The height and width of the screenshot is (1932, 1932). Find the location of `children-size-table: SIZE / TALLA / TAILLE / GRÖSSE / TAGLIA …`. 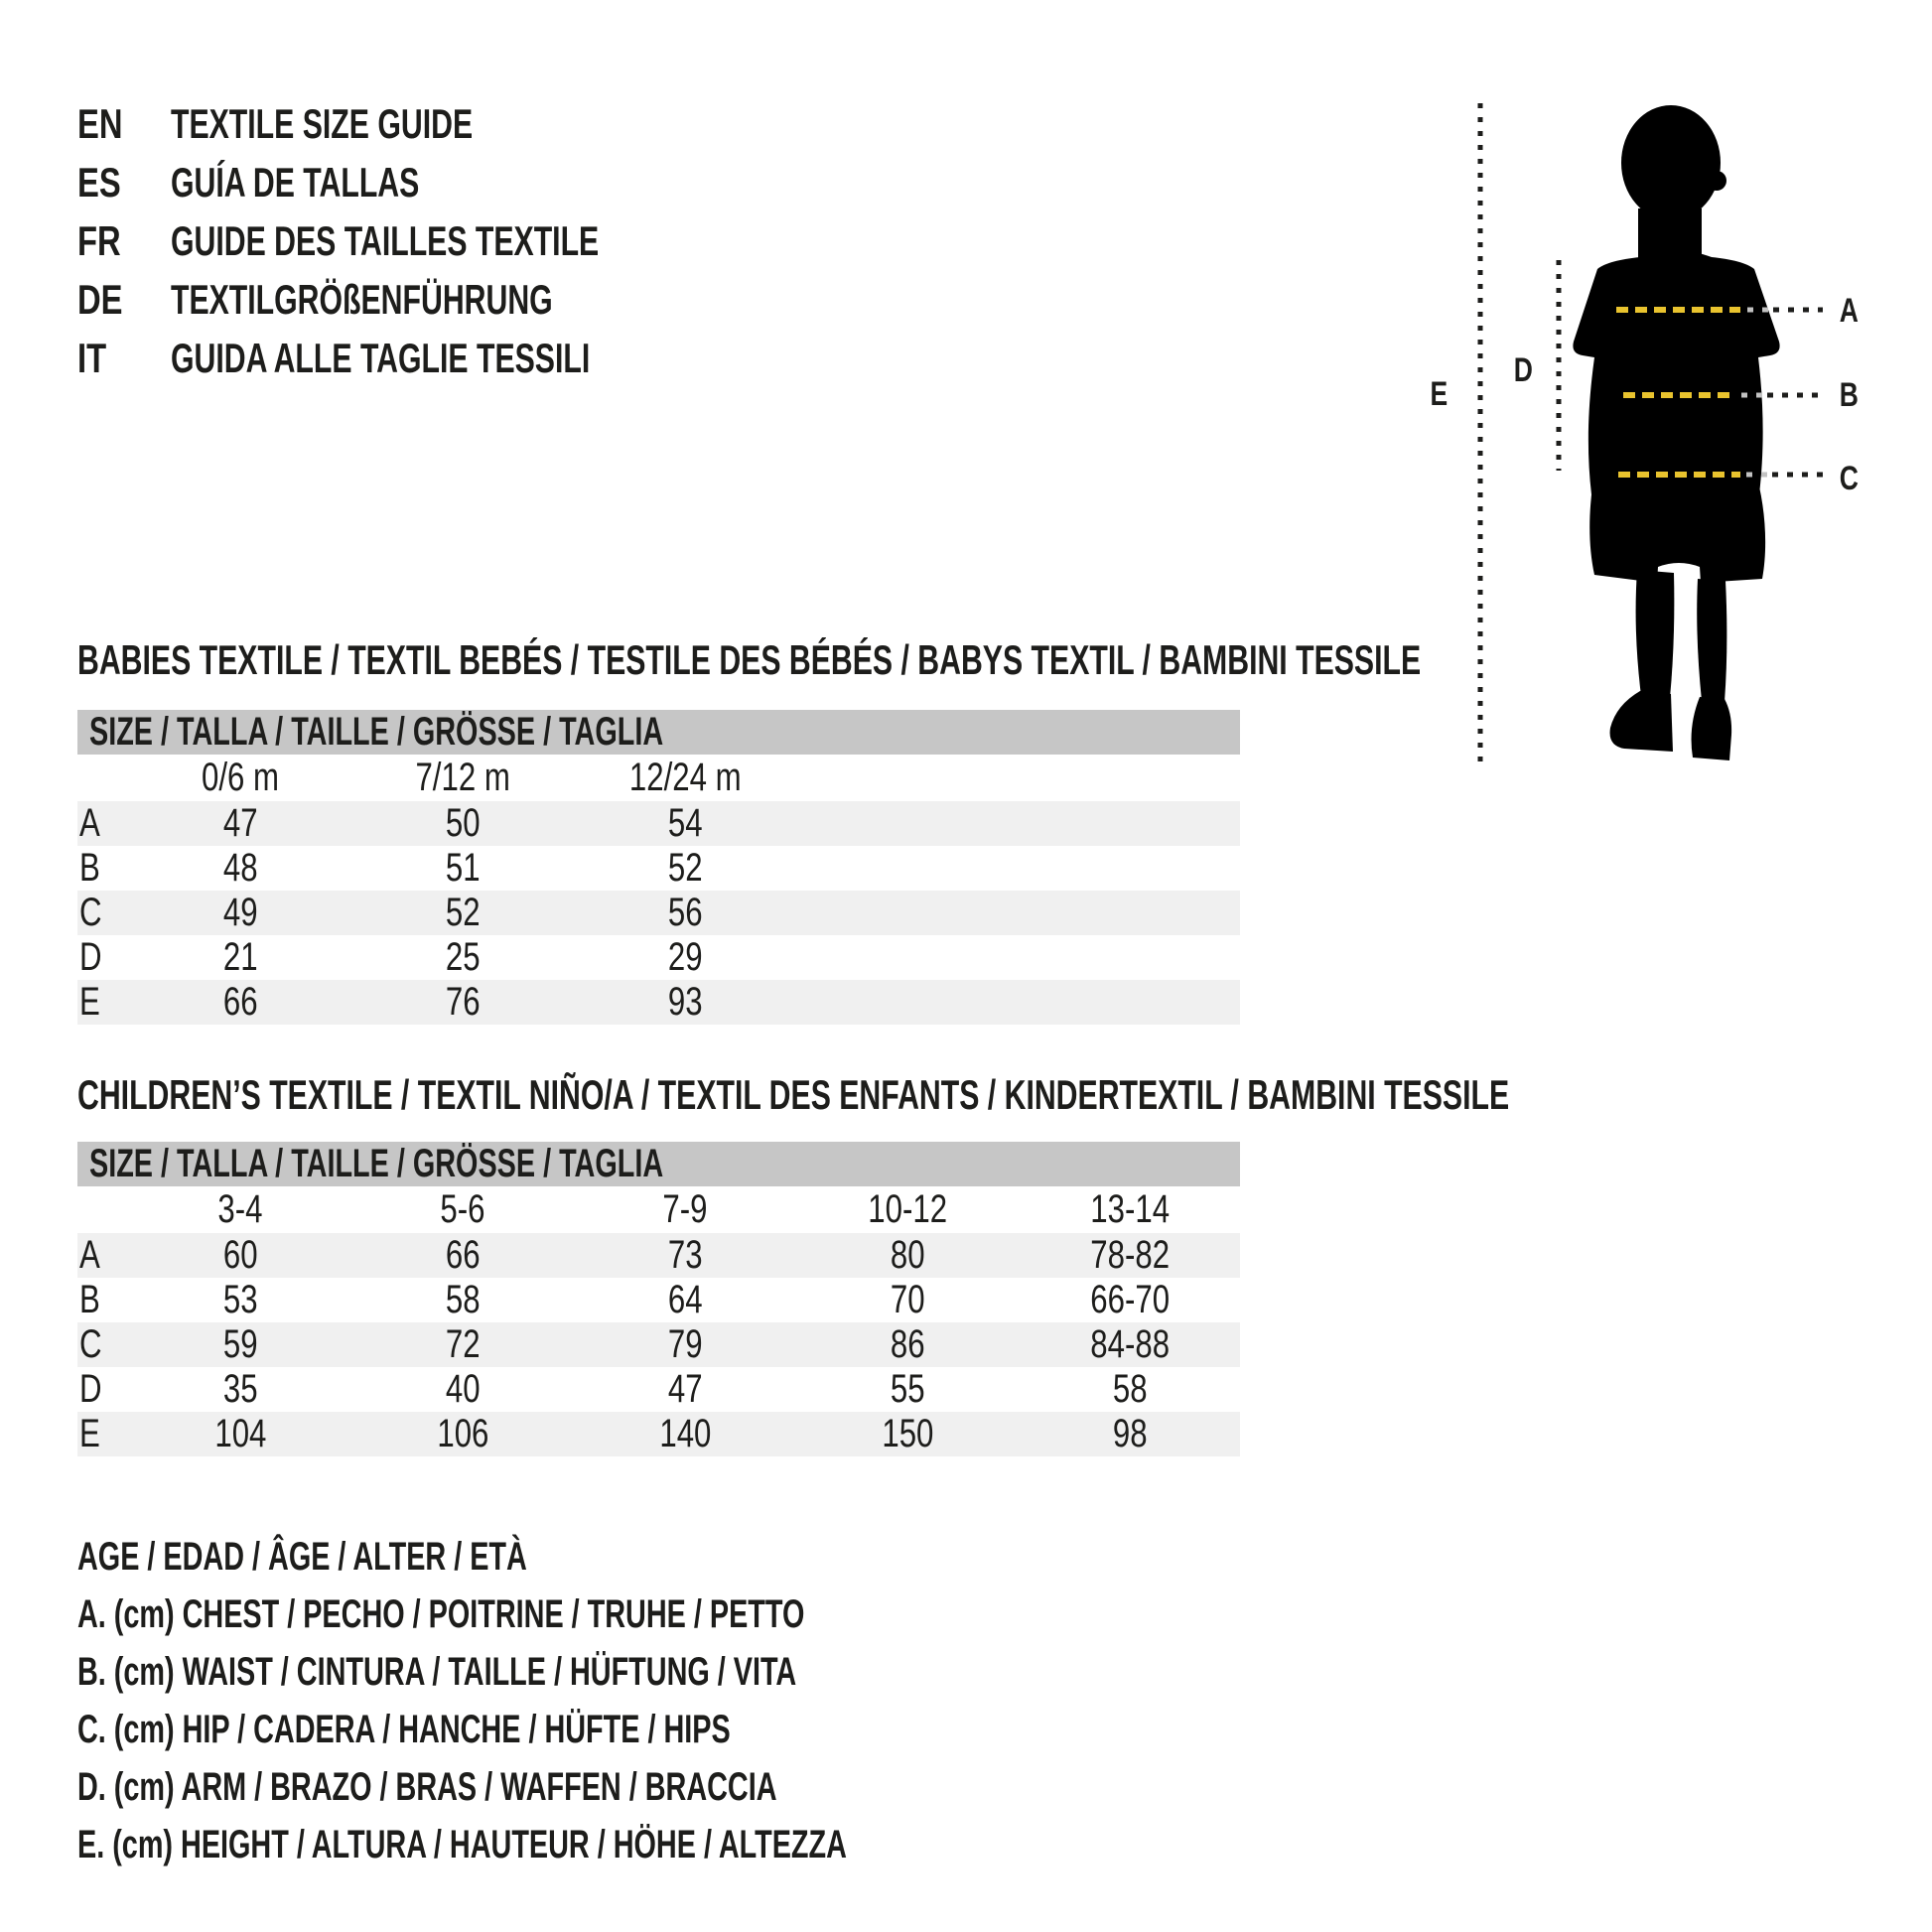

children-size-table: SIZE / TALLA / TAILLE / GRÖSSE / TAGLIA … is located at coordinates (658, 1299).